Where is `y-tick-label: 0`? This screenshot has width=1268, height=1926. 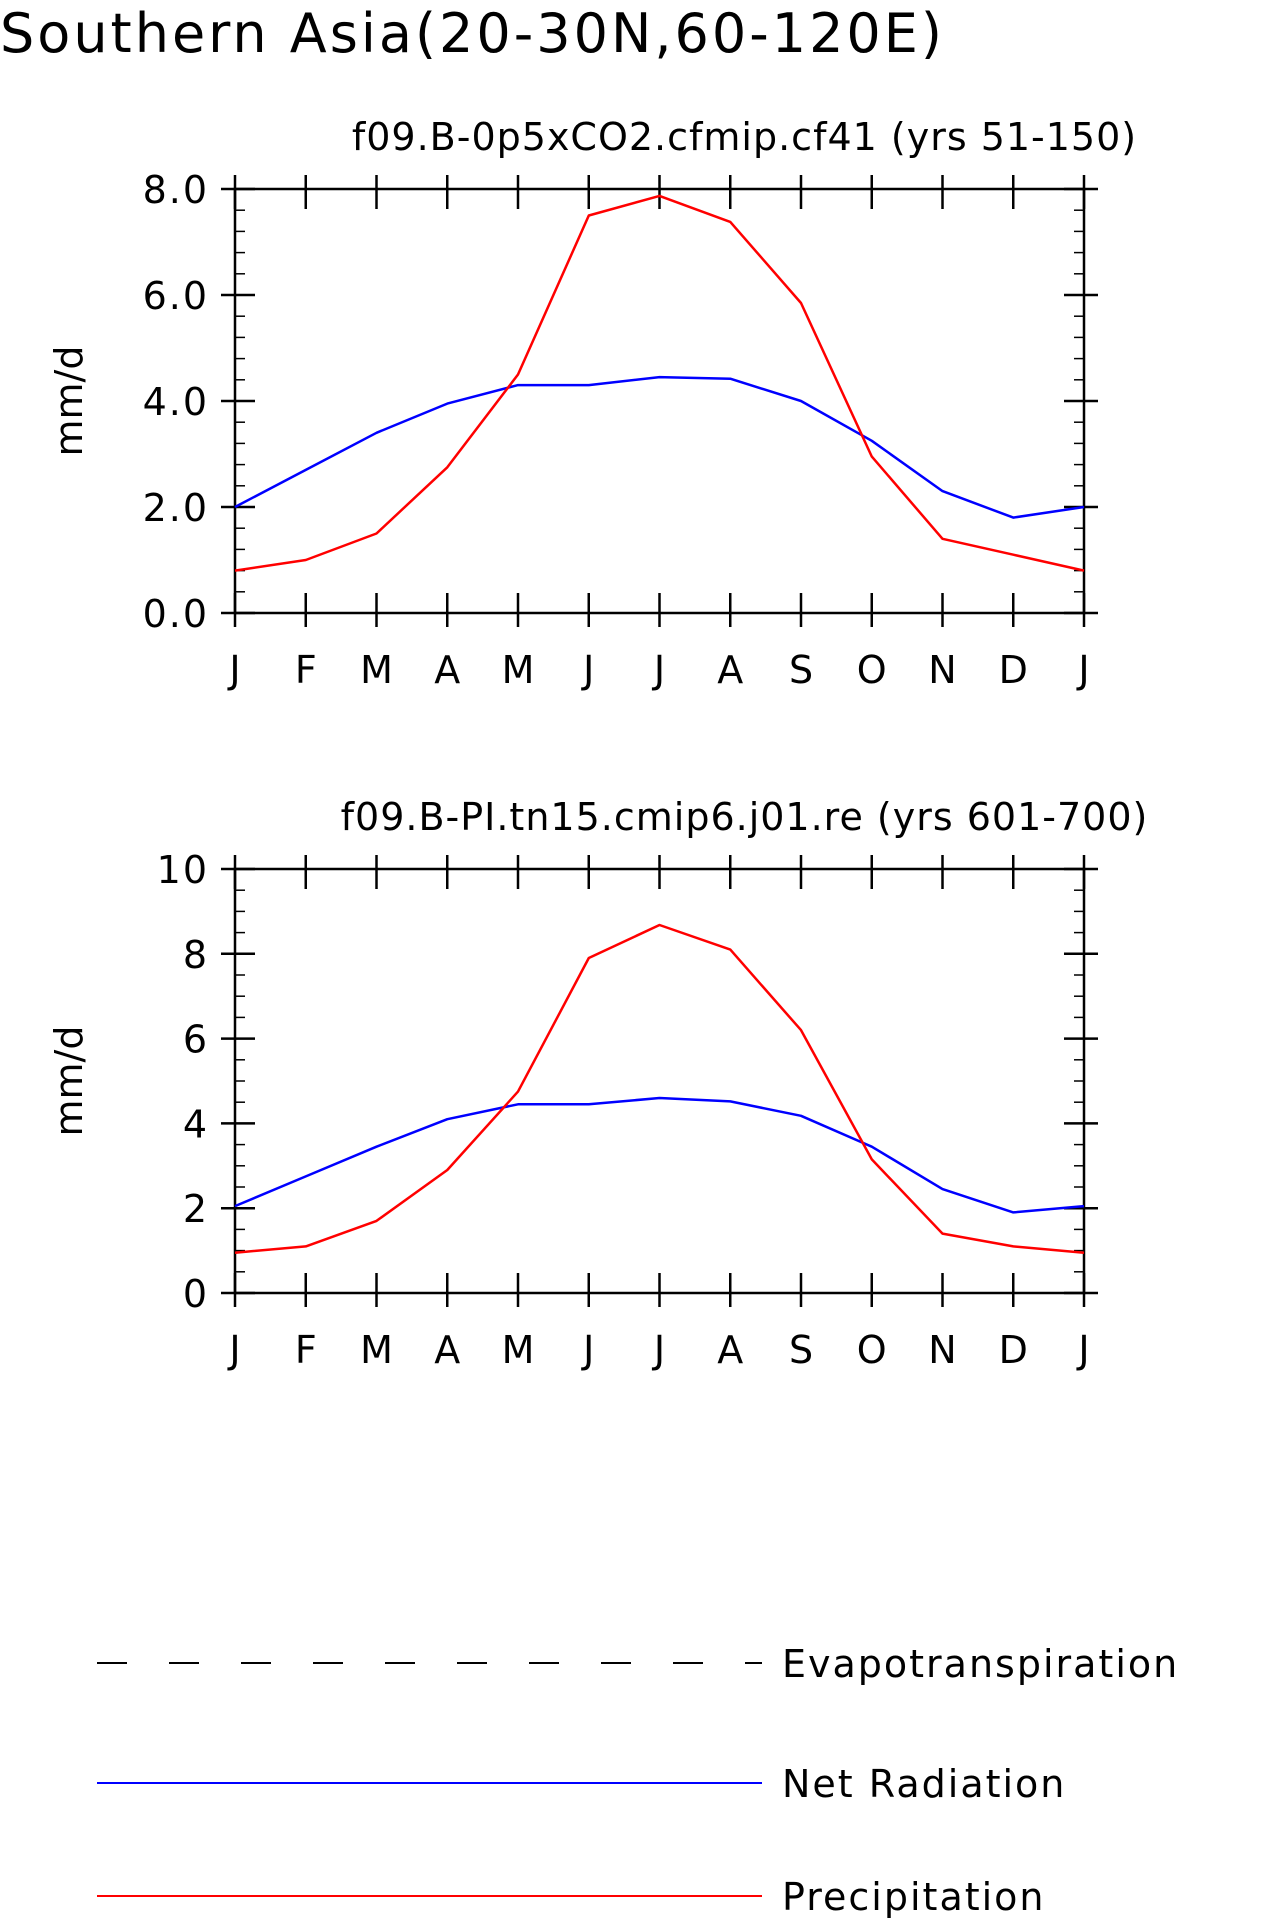
y-tick-label: 0 is located at coordinates (196, 1294).